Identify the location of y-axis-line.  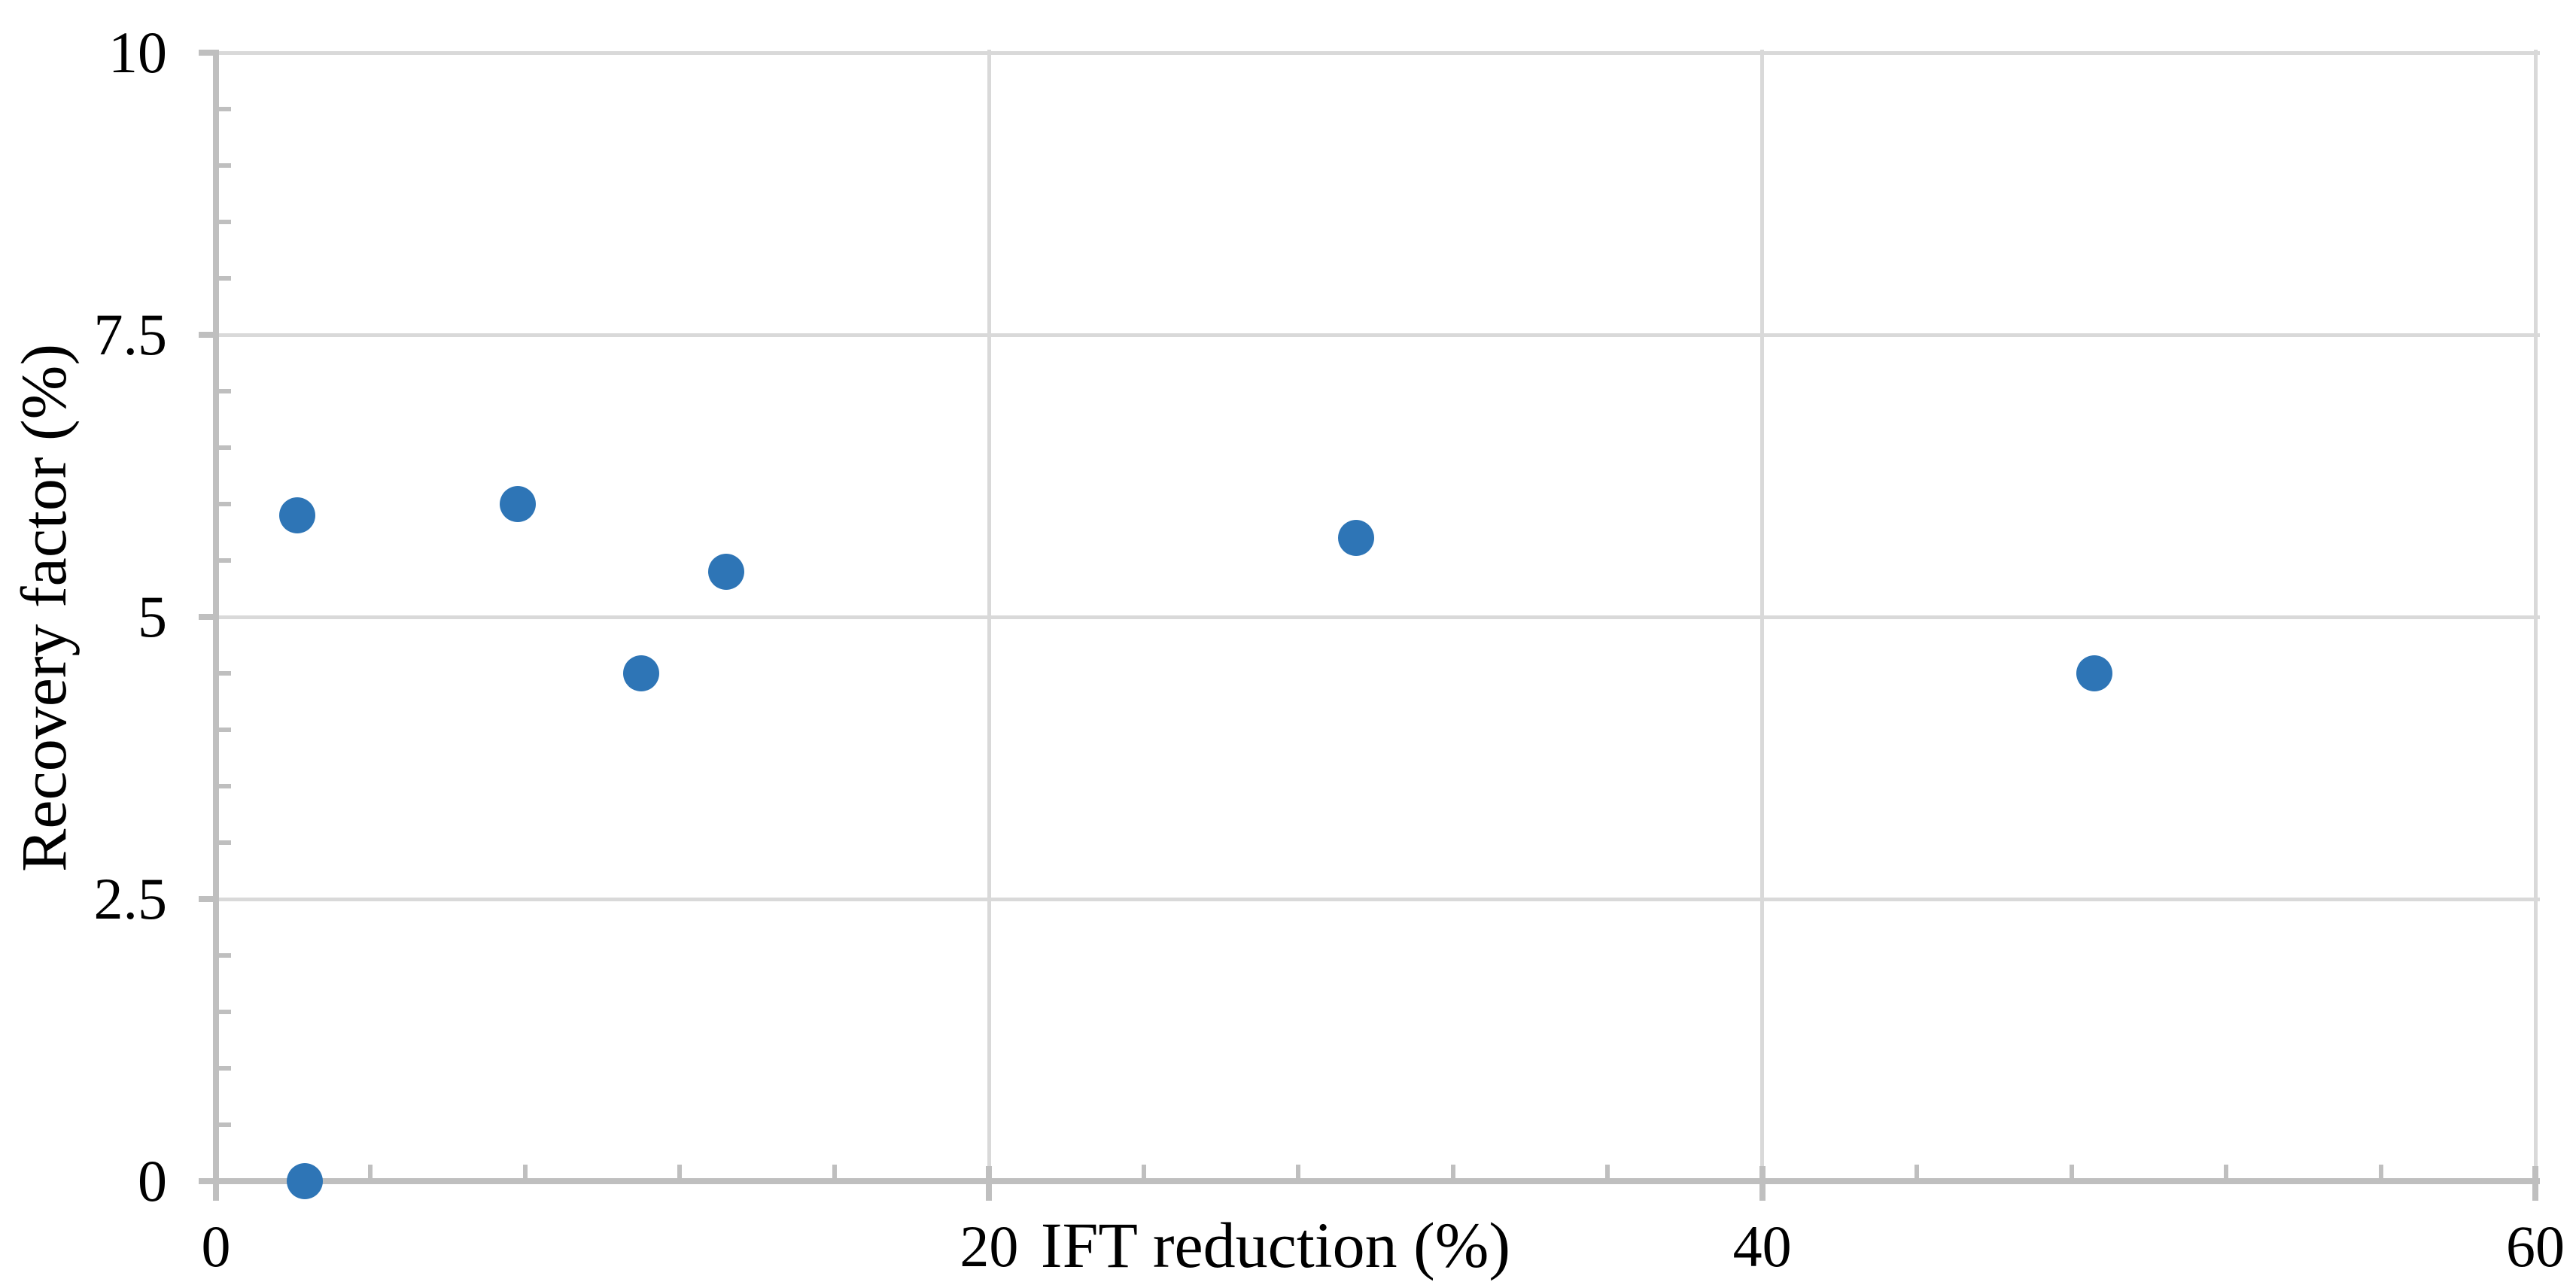
(216, 618).